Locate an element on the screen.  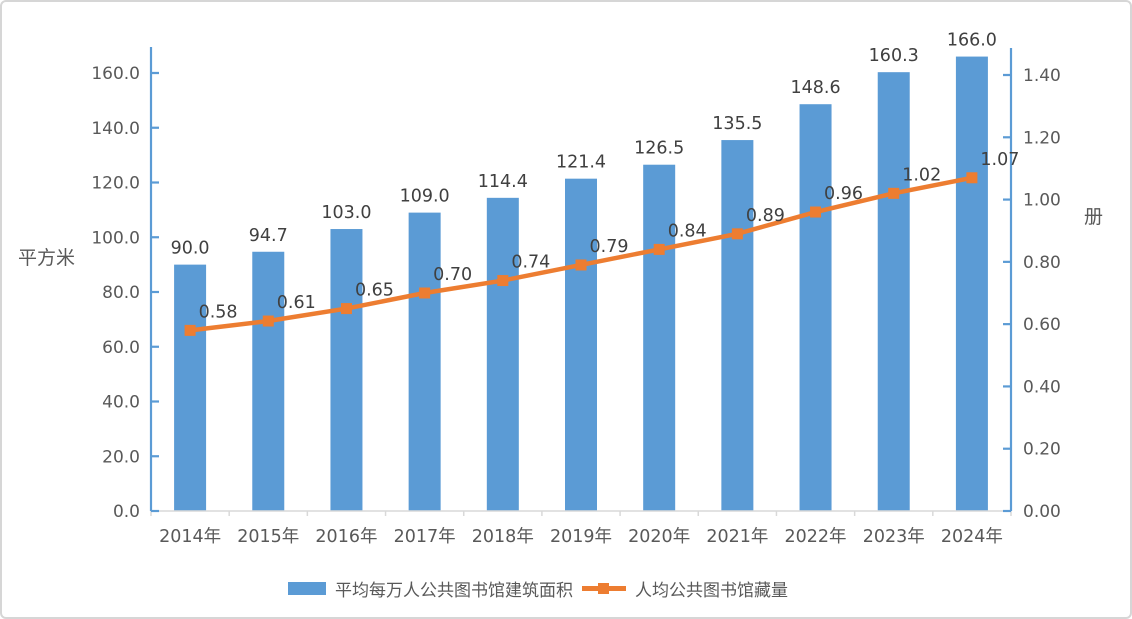
line-value-label: 0.84 is located at coordinates (687, 231).